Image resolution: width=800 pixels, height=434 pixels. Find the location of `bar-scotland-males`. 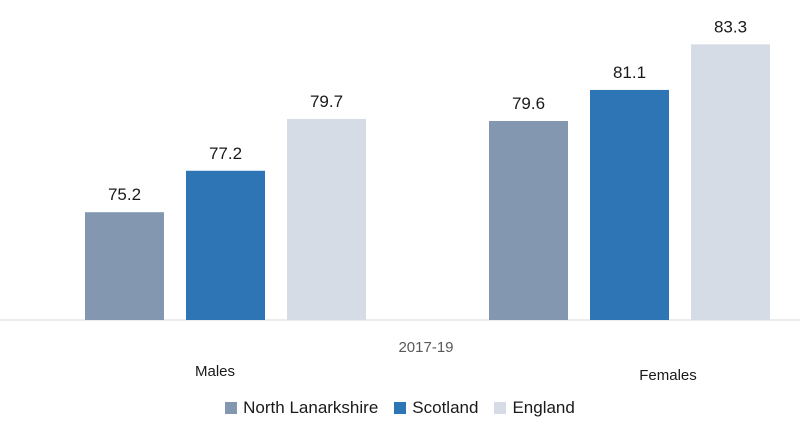

bar-scotland-males is located at coordinates (225, 245).